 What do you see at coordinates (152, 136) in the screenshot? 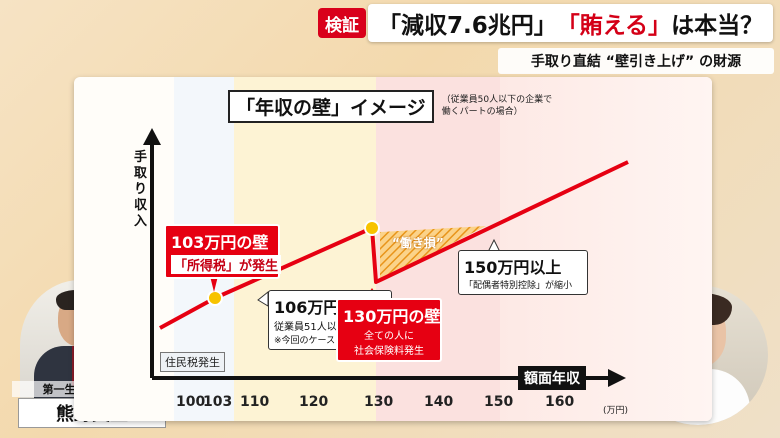
I see `y-axis-arrow` at bounding box center [152, 136].